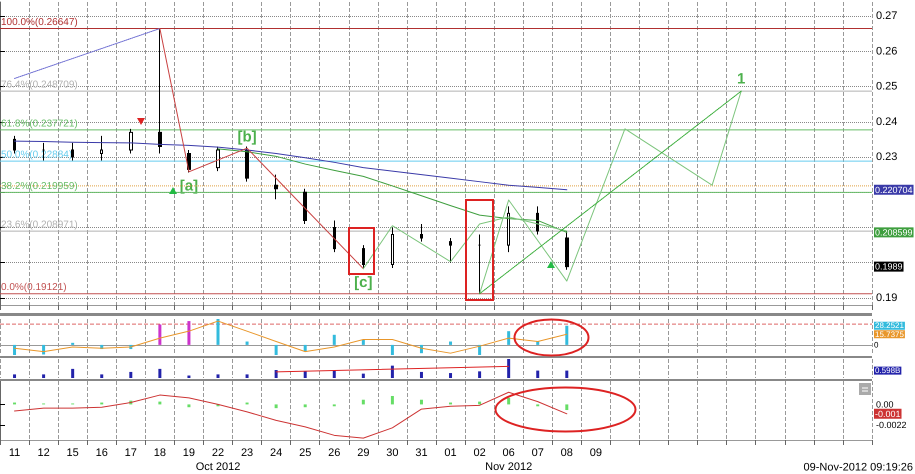 The image size is (915, 474). Describe the element at coordinates (14, 453) in the screenshot. I see `x-tick-label: 11` at that location.